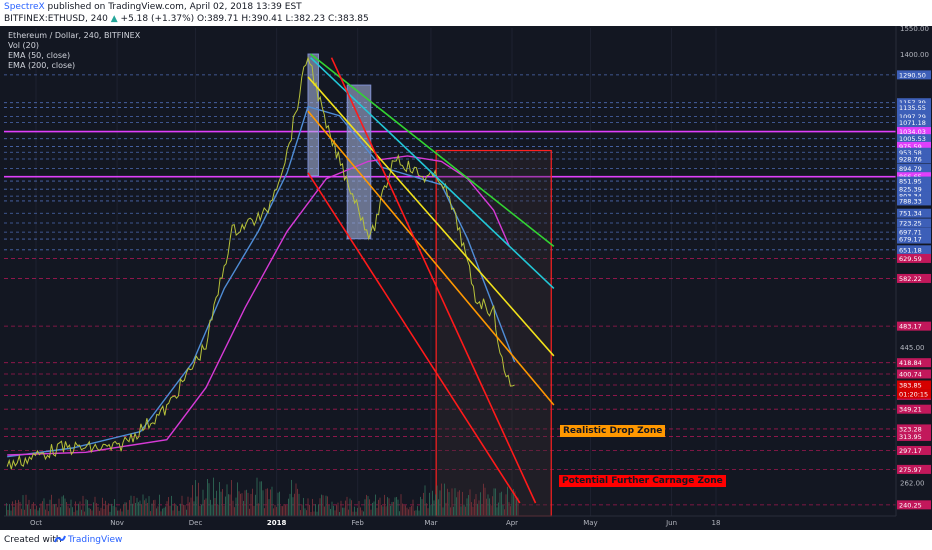 The width and height of the screenshot is (932, 550). What do you see at coordinates (414, 338) in the screenshot?
I see `red-trend-line` at bounding box center [414, 338].